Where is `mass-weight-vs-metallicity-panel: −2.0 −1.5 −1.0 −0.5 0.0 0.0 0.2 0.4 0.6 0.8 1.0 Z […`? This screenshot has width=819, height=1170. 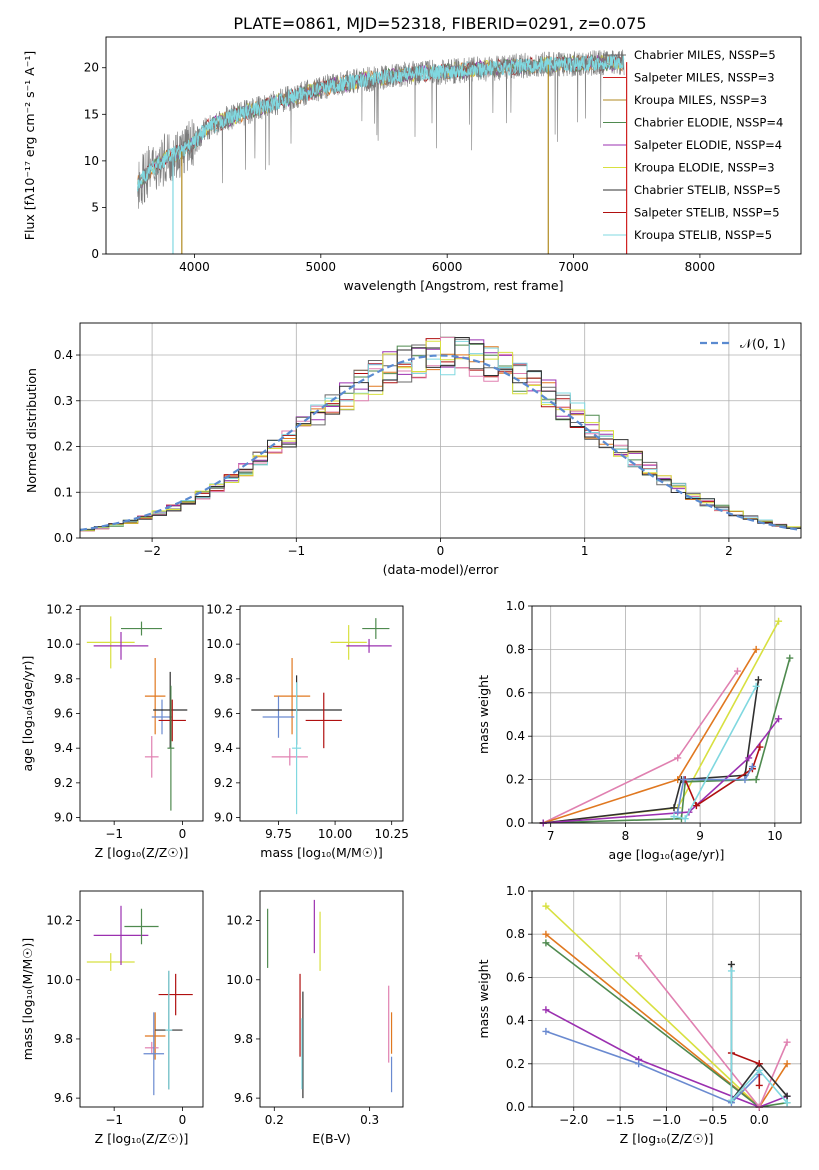
mass-weight-vs-metallicity-panel: −2.0 −1.5 −1.0 −0.5 0.0 0.0 0.2 0.4 0.6 0.8 1.0 Z [… is located at coordinates (639, 1015).